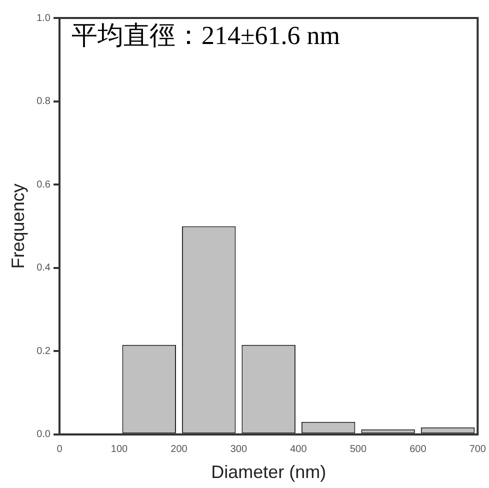 The width and height of the screenshot is (489, 488). What do you see at coordinates (239, 450) in the screenshot?
I see `x-tick-label: 300` at bounding box center [239, 450].